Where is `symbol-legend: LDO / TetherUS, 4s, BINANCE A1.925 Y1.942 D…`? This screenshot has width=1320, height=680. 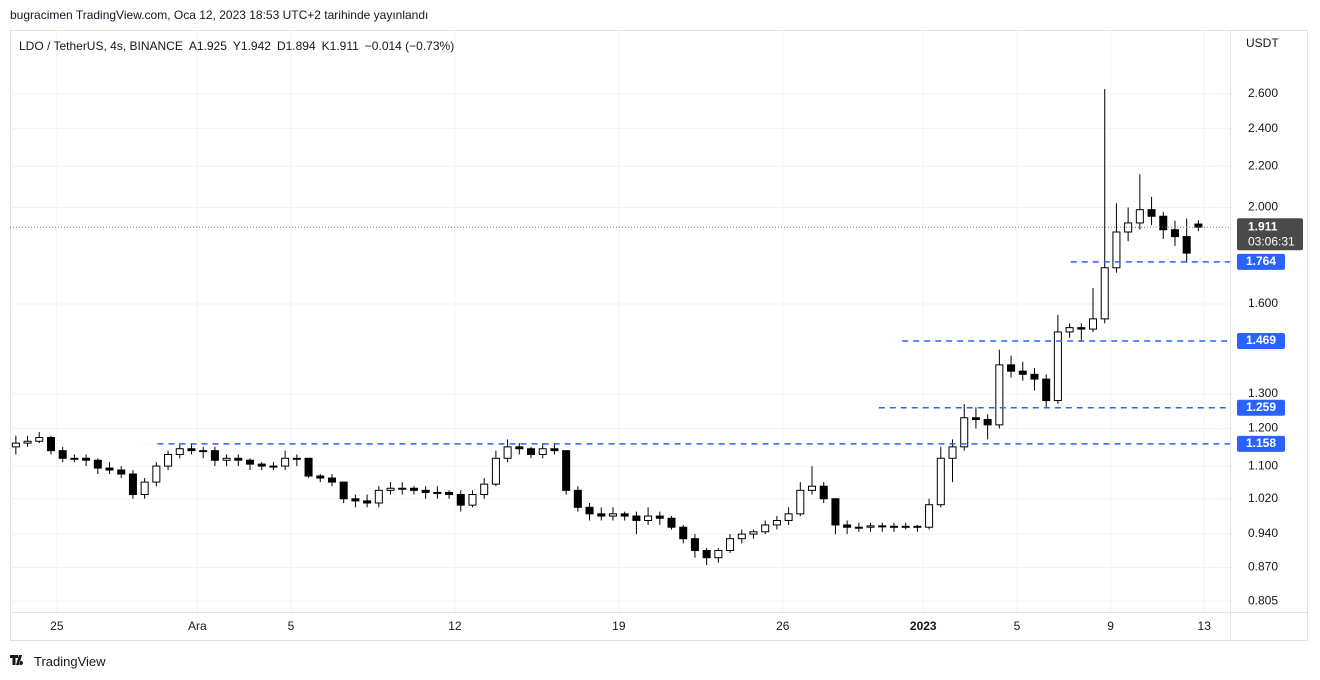 symbol-legend: LDO / TetherUS, 4s, BINANCE A1.925 Y1.942 D… is located at coordinates (236, 46).